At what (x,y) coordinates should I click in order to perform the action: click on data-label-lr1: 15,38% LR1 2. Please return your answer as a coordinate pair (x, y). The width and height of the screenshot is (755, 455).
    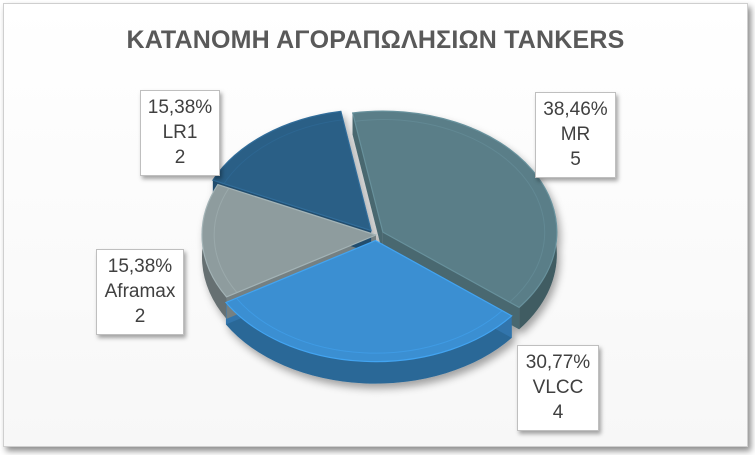
    Looking at the image, I should click on (180, 133).